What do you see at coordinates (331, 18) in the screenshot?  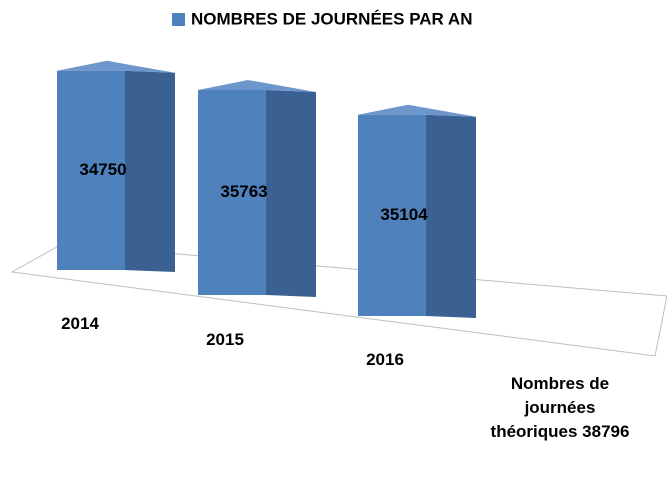 I see `legend-label: NOMBRES DE JOURNÉES PAR AN` at bounding box center [331, 18].